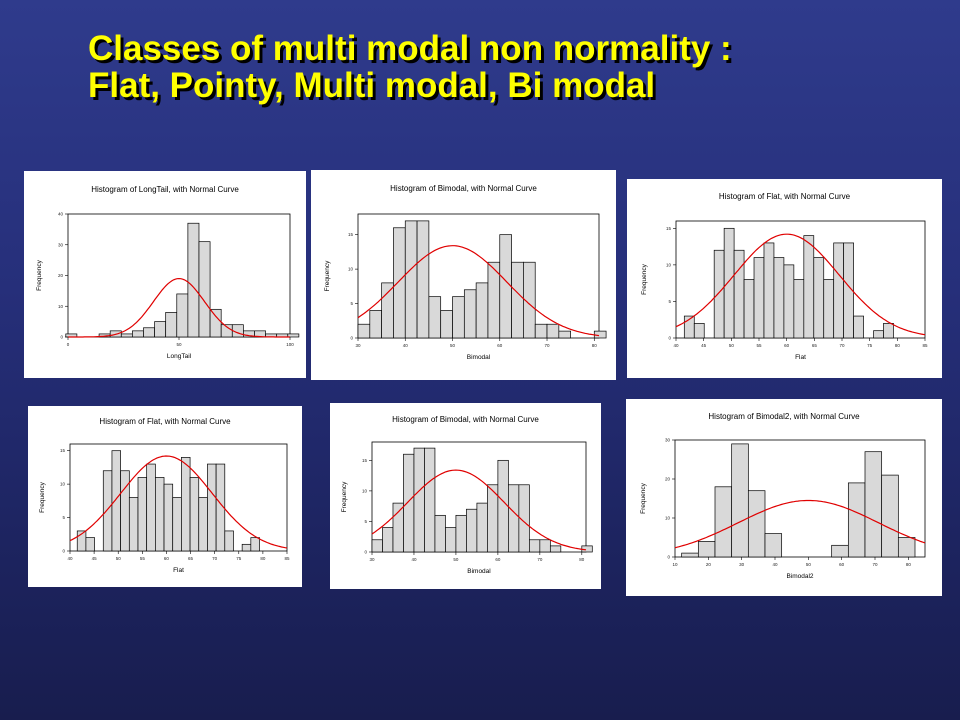 The height and width of the screenshot is (720, 960). I want to click on chart-title: Histogram of Bimodal2, with Normal Curve, so click(784, 416).